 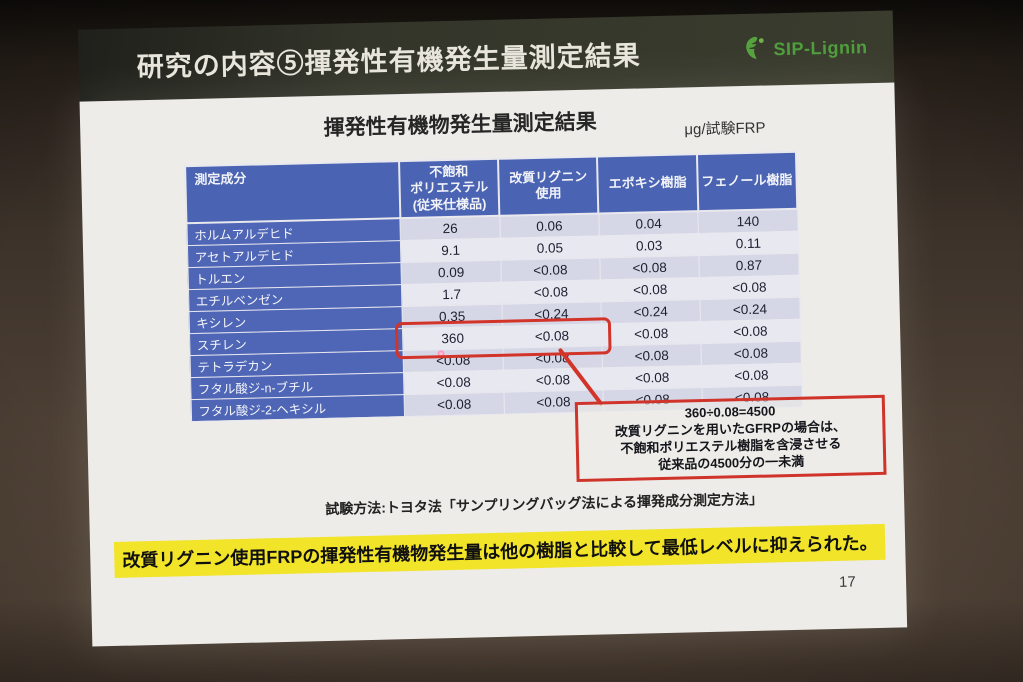 What do you see at coordinates (544, 503) in the screenshot?
I see `test-method-note: 試験方法:トヨタ法「サンプリングバッグ法による揮発成分測定方法」` at bounding box center [544, 503].